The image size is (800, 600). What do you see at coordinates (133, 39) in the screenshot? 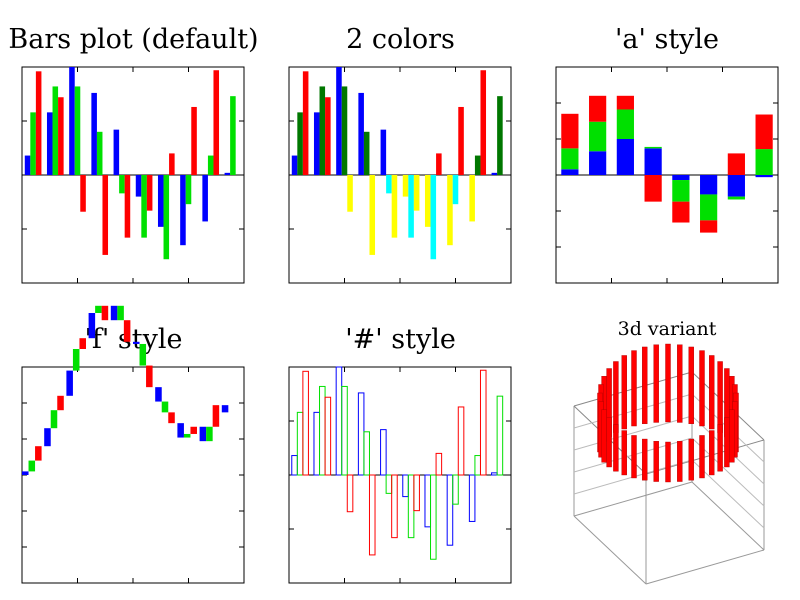
I see `chart-title: Bars plot (default)` at bounding box center [133, 39].